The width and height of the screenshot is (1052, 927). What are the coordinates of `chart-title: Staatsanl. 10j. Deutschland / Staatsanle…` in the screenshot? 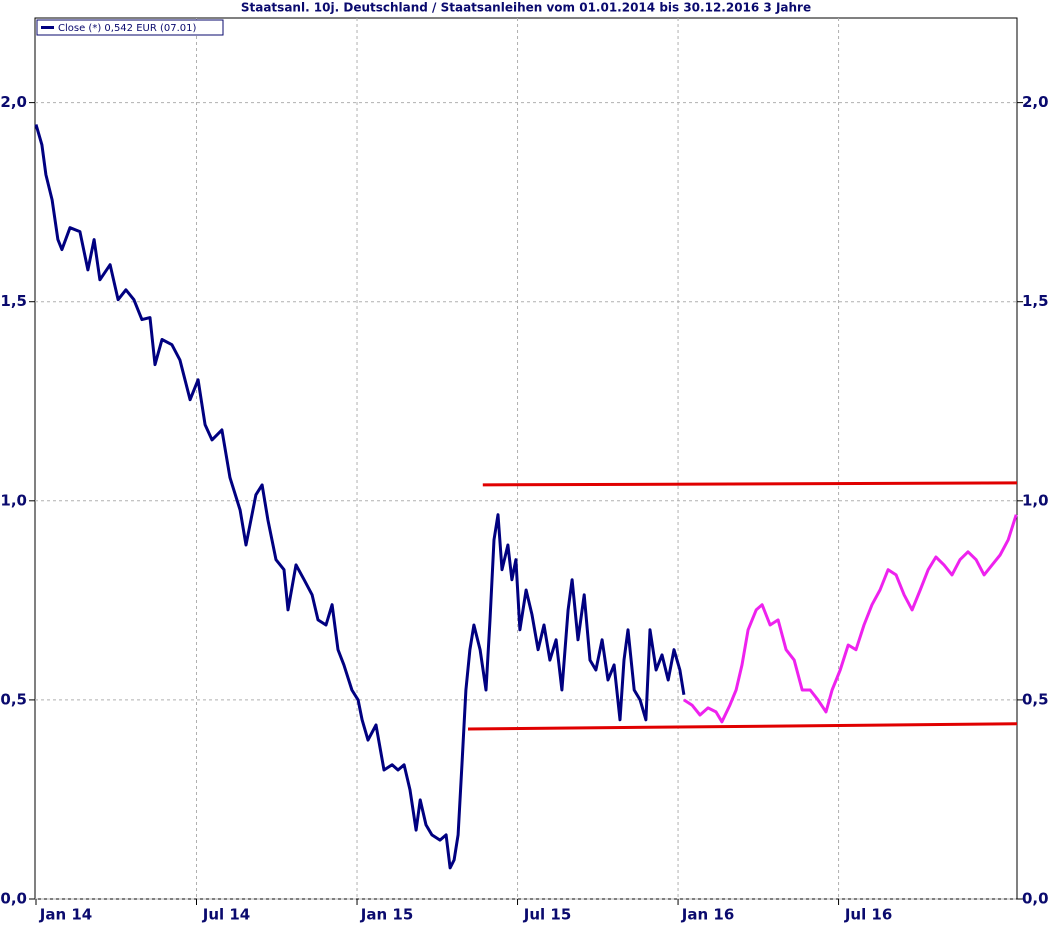 It's located at (526, 8).